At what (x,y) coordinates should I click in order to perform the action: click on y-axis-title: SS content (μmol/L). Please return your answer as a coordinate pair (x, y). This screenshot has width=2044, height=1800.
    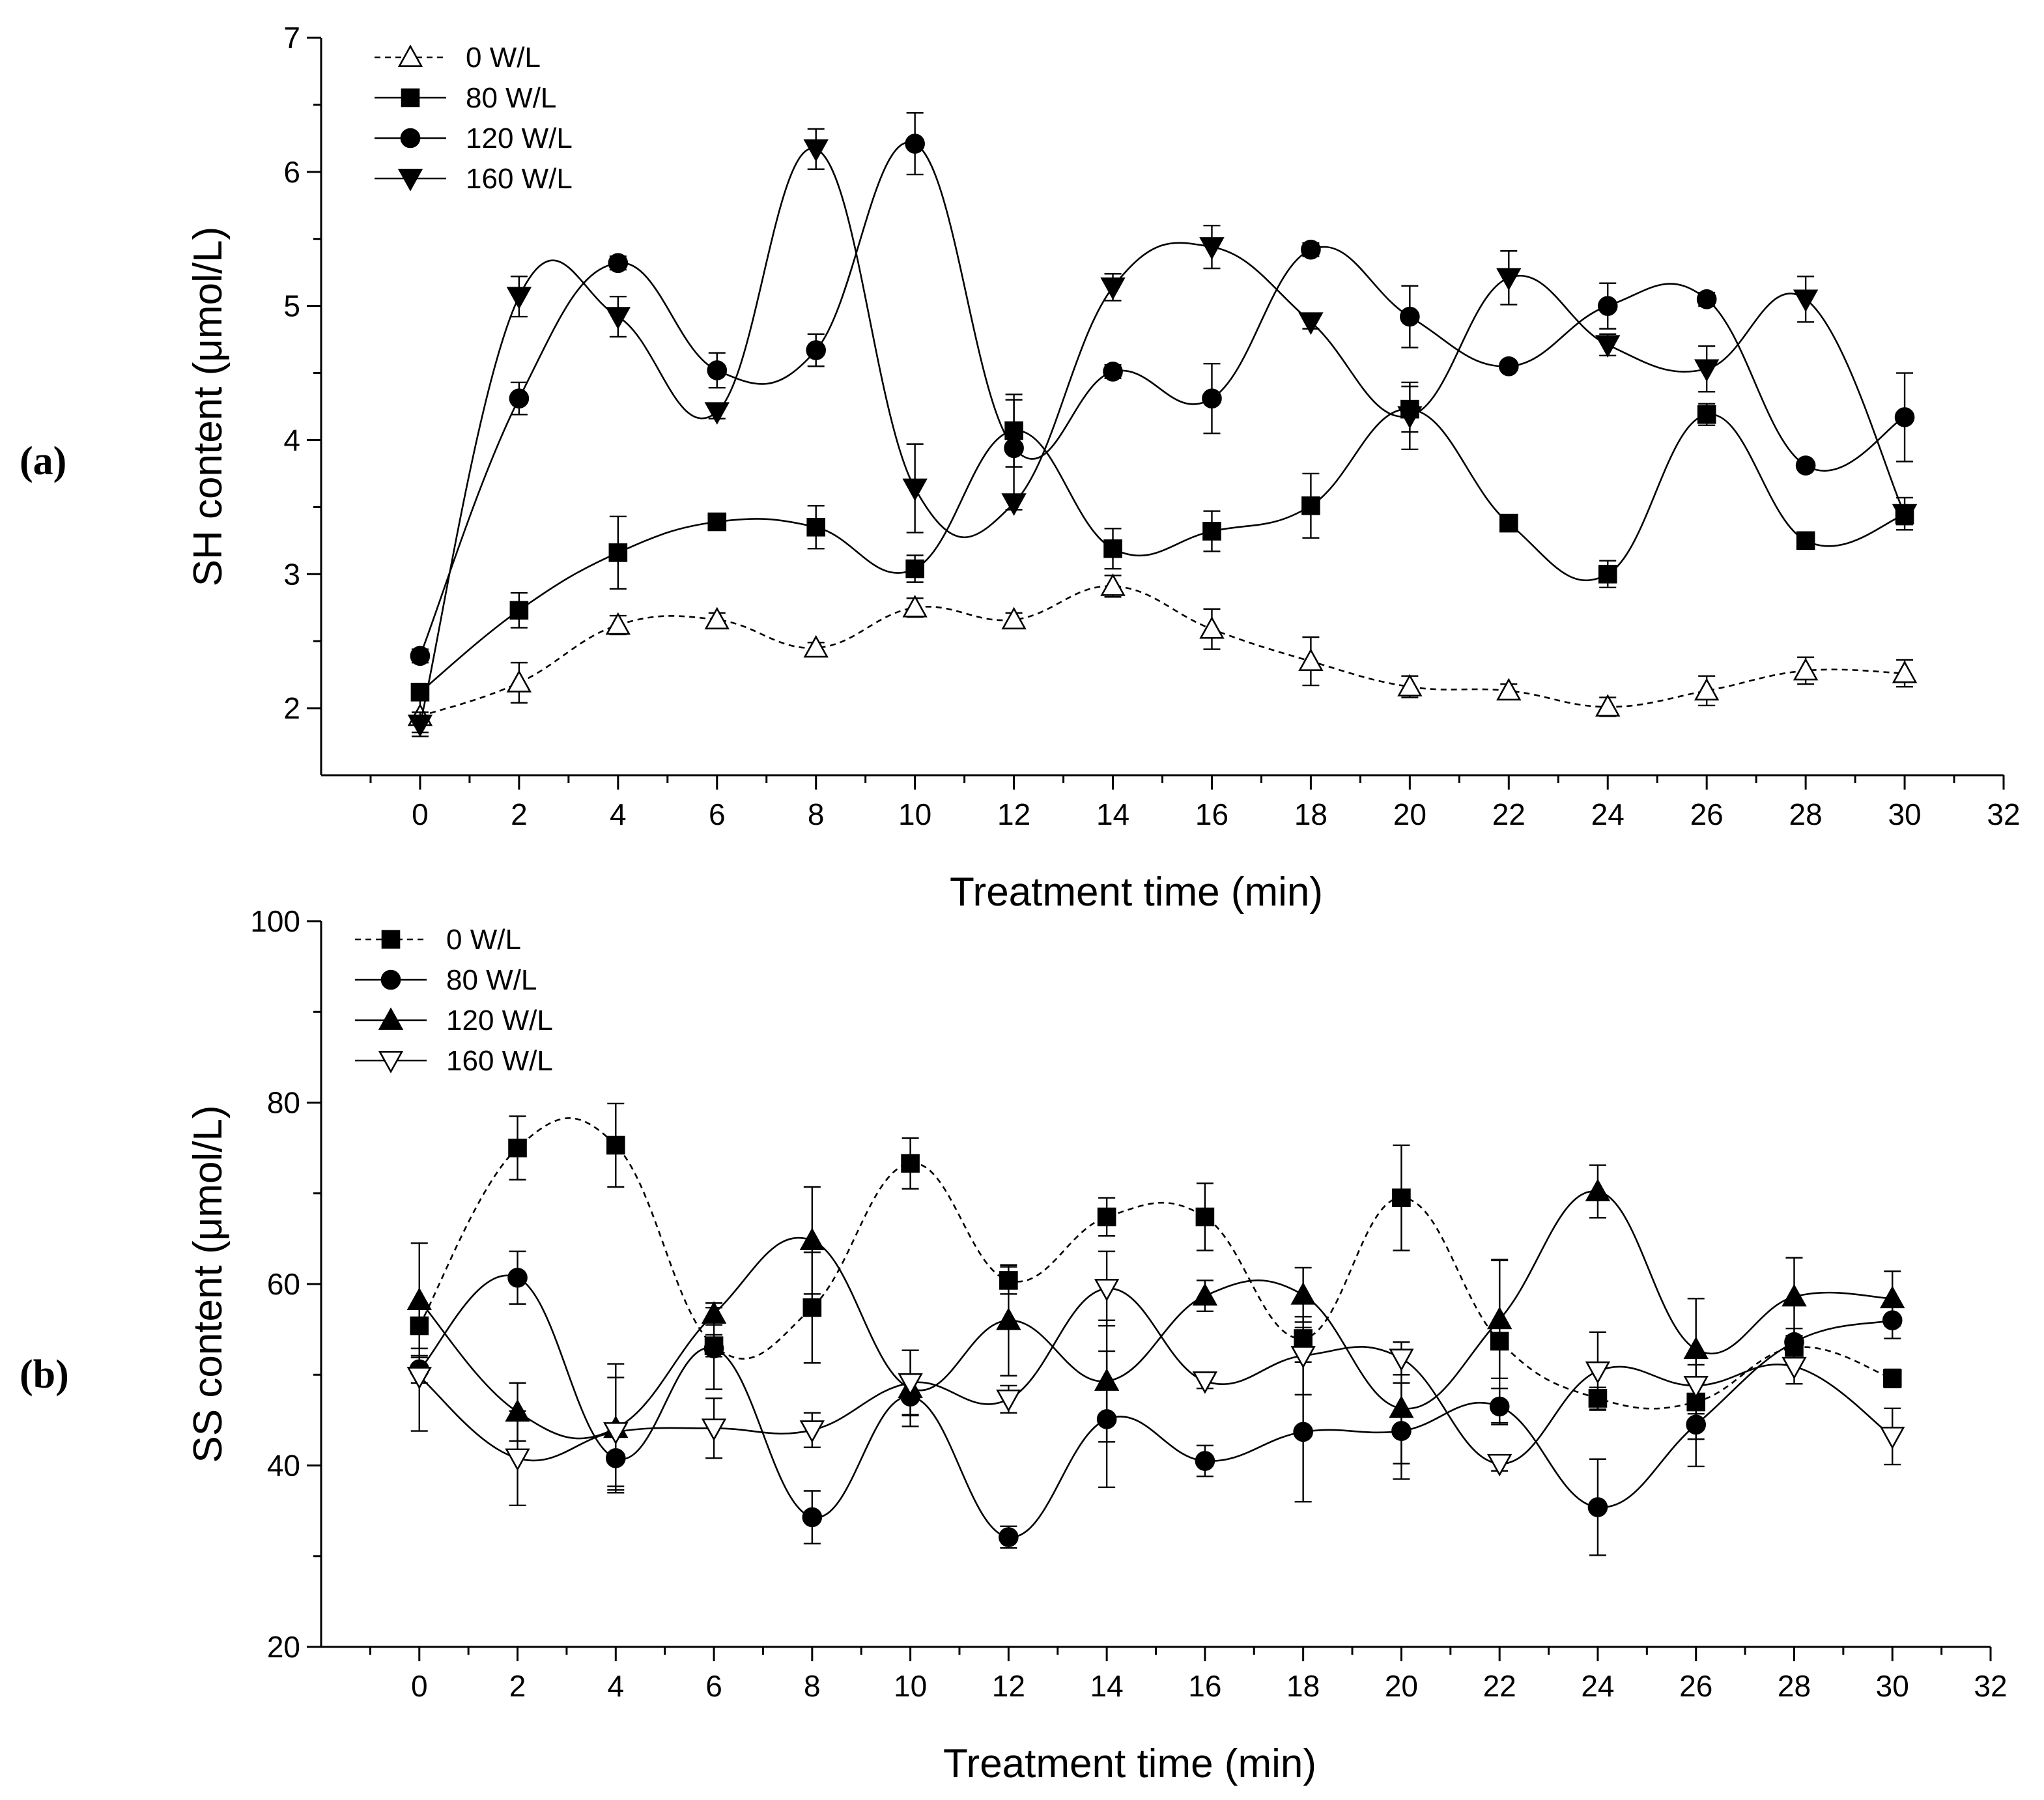
    Looking at the image, I should click on (209, 1284).